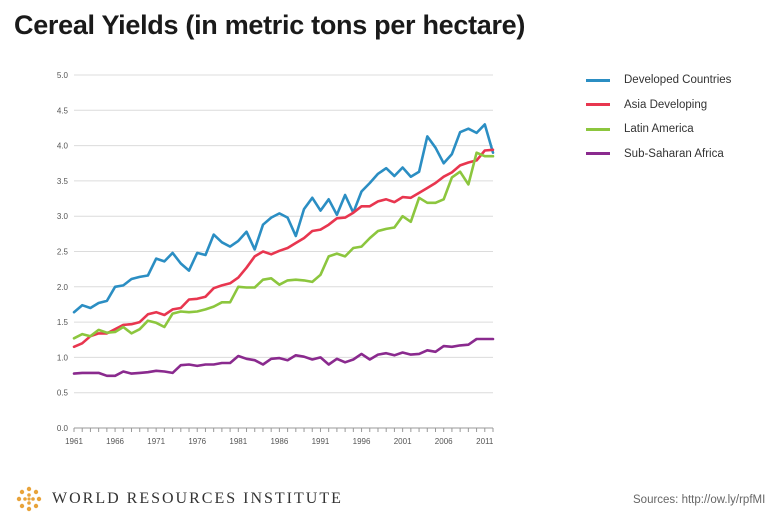 The height and width of the screenshot is (528, 772). What do you see at coordinates (63, 322) in the screenshot?
I see `y-tick-label: 1.5` at bounding box center [63, 322].